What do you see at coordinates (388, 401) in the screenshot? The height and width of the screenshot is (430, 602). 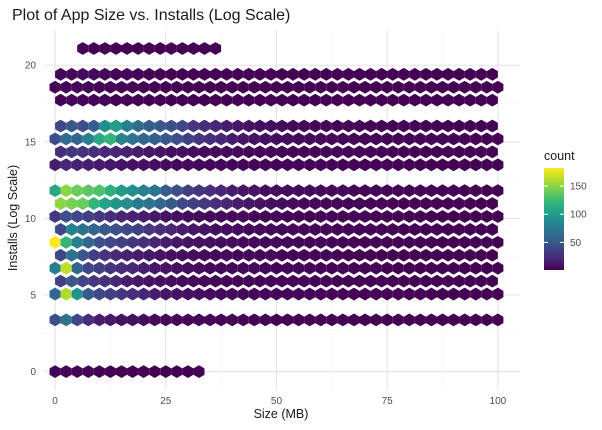 I see `x-tick-label: 75` at bounding box center [388, 401].